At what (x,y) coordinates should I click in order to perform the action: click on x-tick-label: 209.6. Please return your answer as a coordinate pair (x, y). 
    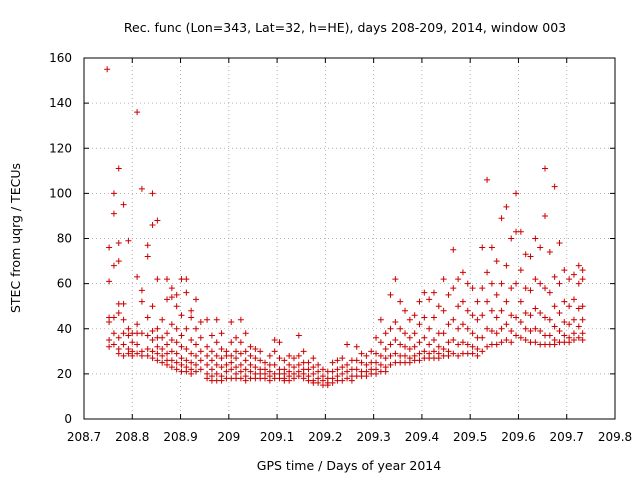
    Looking at the image, I should click on (518, 437).